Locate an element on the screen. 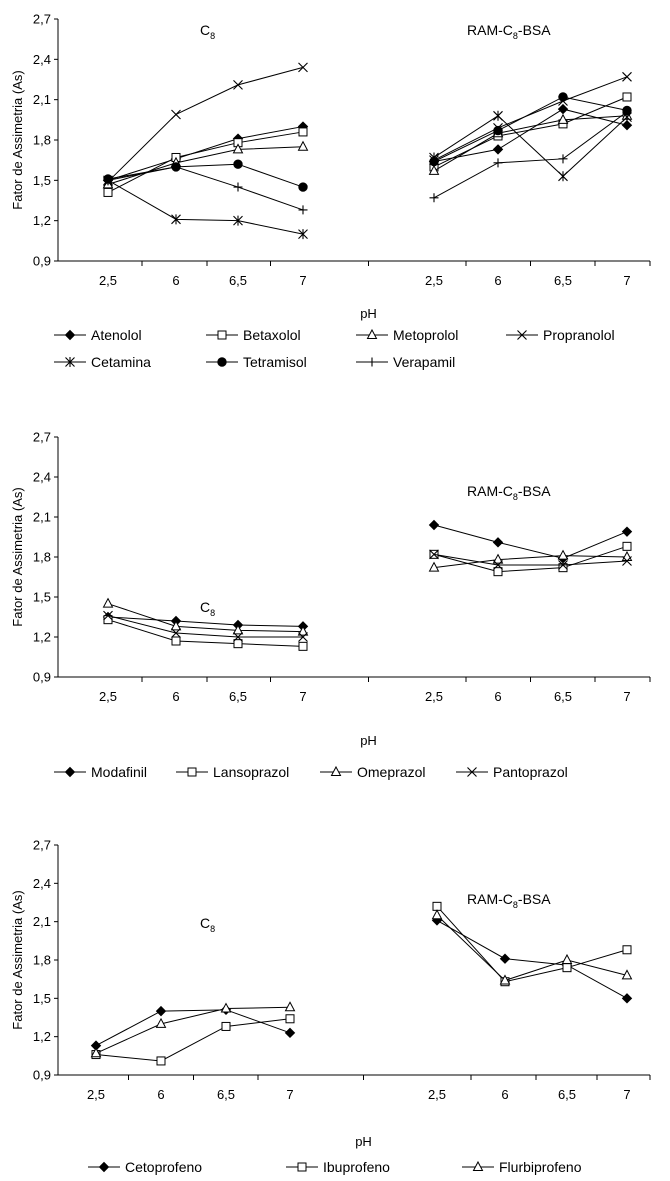 The height and width of the screenshot is (1181, 670). y-tick-label: 1,5 is located at coordinates (42, 597).